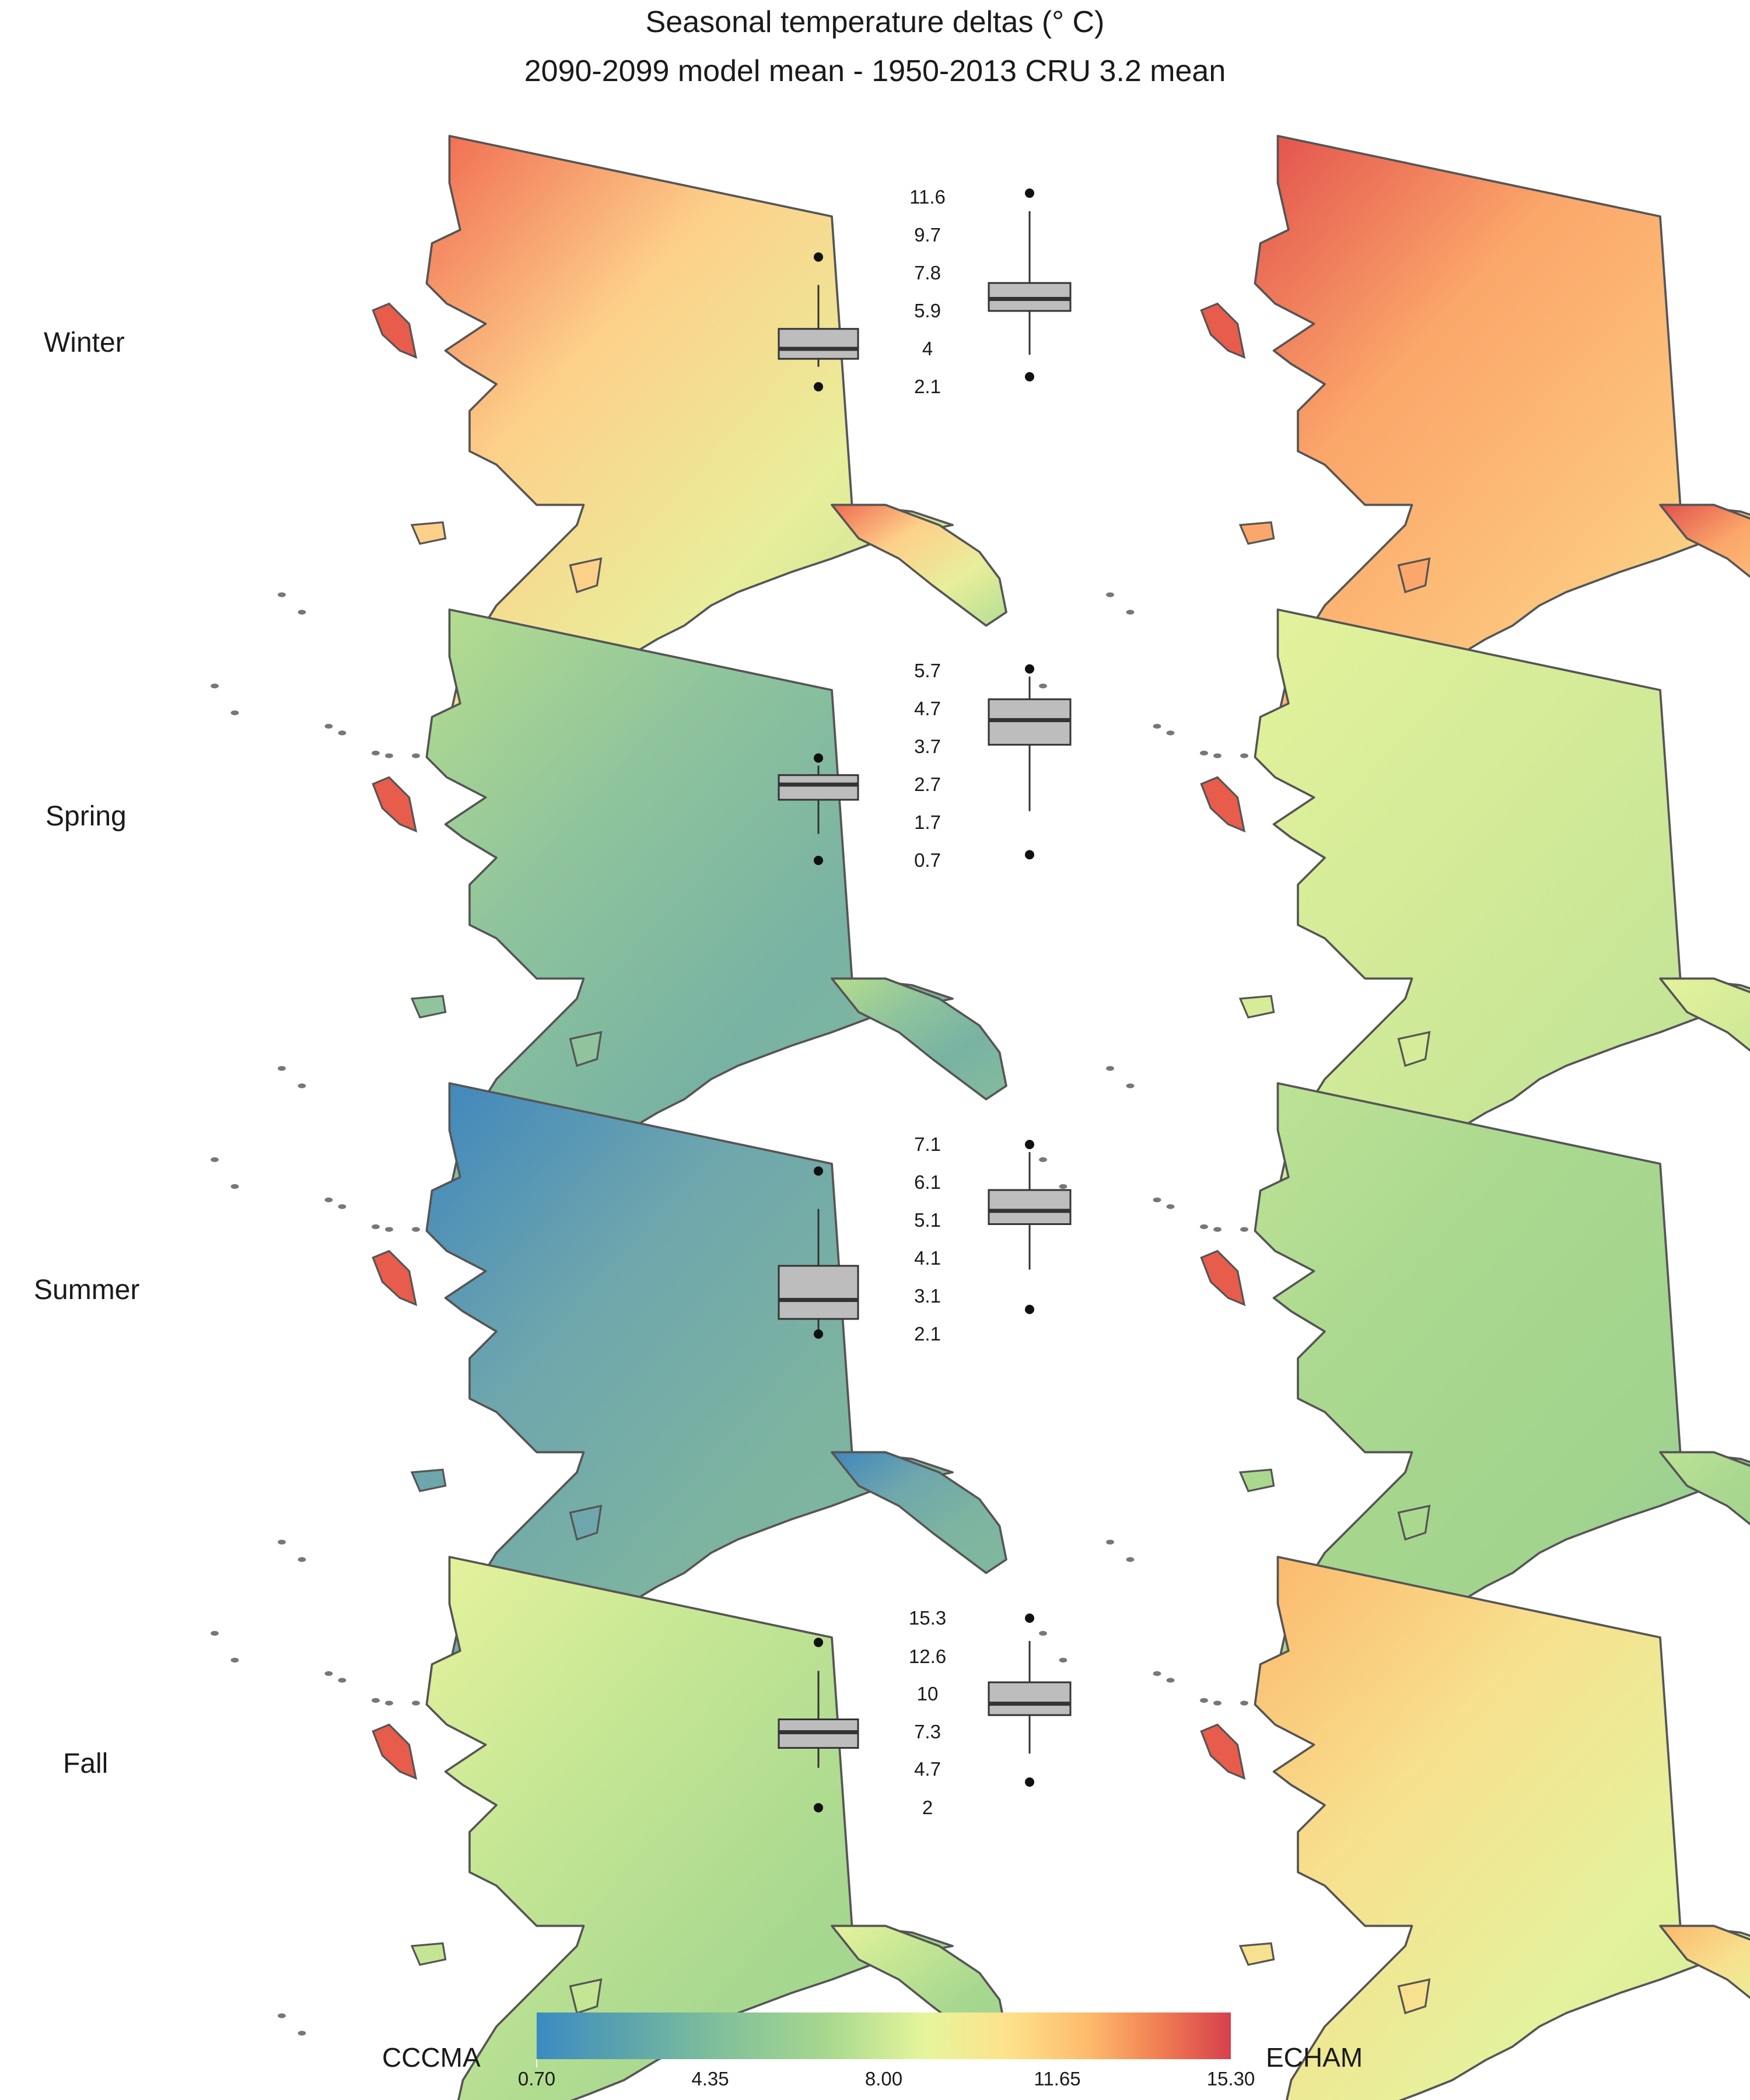 This screenshot has width=1750, height=2100. I want to click on season-label-summer: Summer, so click(87, 1290).